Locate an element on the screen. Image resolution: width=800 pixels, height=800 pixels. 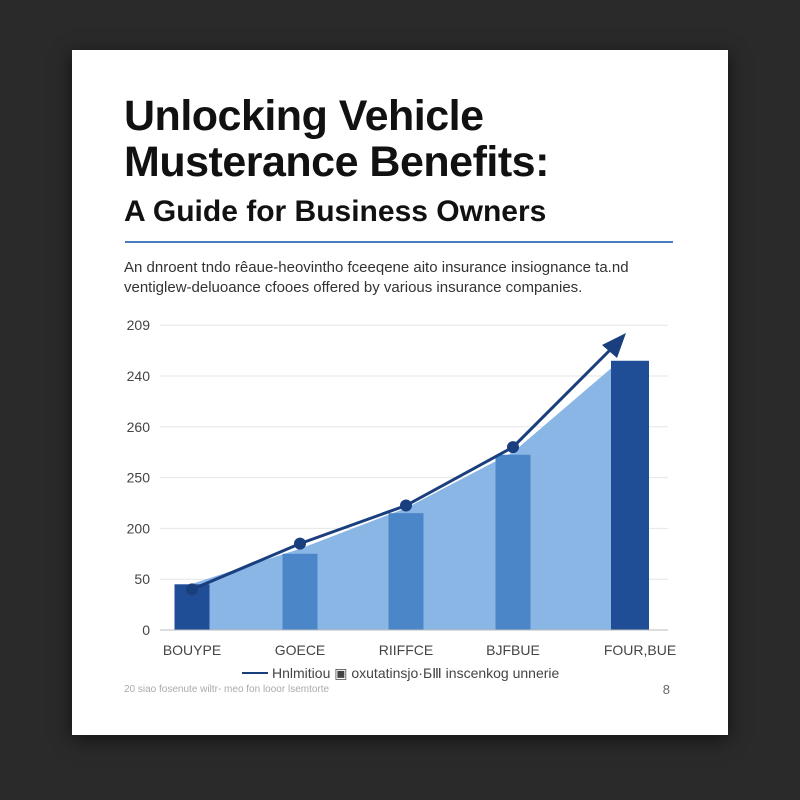
y-tick-label: 250 is located at coordinates (139, 478).